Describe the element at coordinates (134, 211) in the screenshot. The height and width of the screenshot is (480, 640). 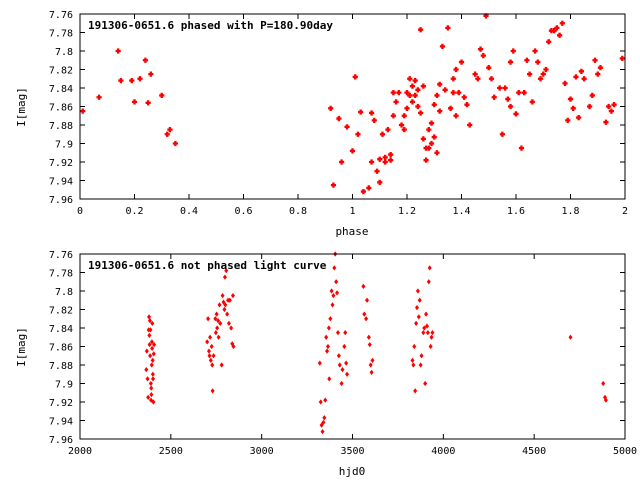
I see `x-tick-label: 0.2` at that location.